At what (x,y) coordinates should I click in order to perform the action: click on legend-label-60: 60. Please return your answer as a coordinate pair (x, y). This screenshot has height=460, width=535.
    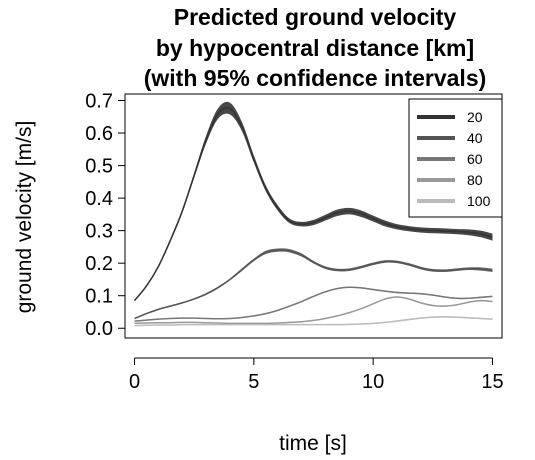
    Looking at the image, I should click on (475, 159).